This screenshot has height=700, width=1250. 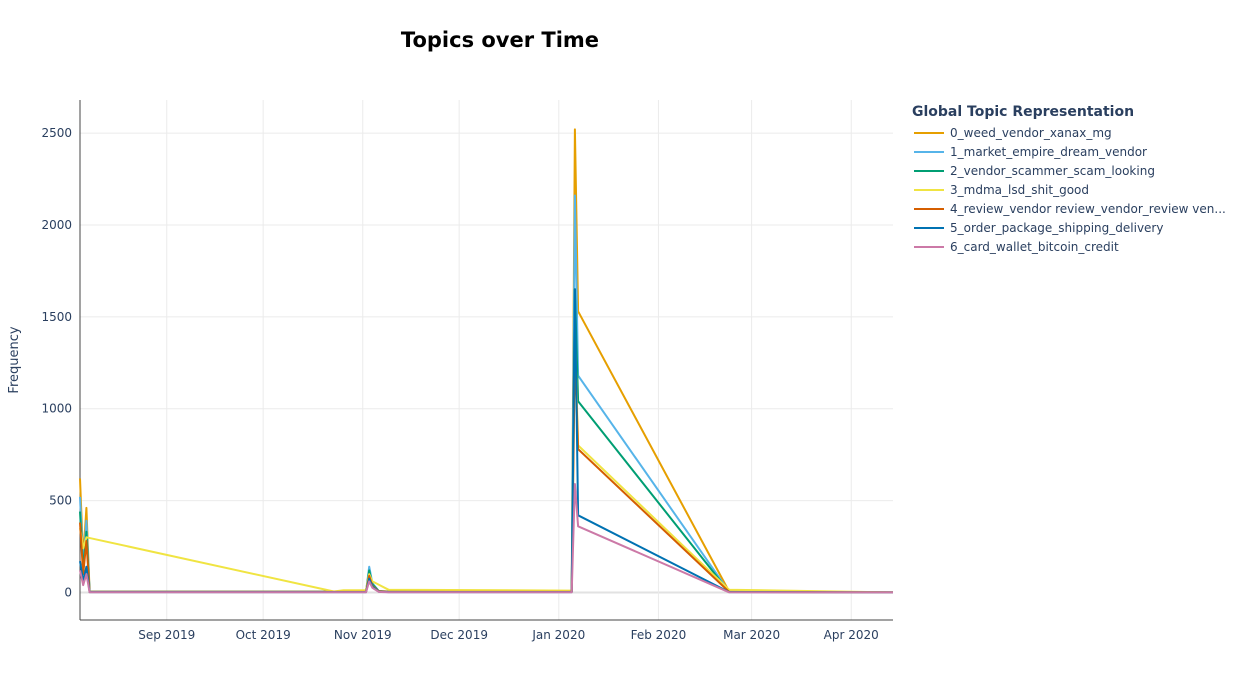 I want to click on legend-item-0: 0_weed_vendor_xanax_mg, so click(x=1069, y=132).